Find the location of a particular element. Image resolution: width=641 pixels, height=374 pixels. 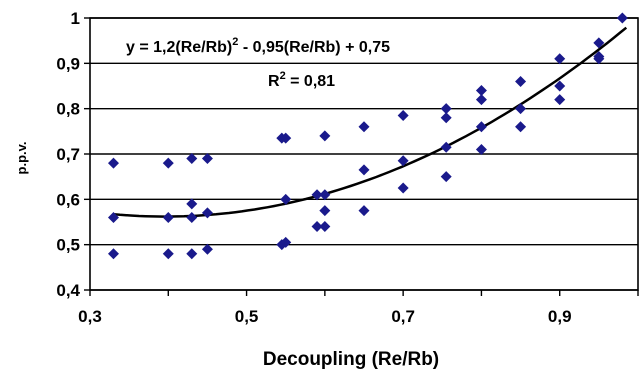

y-tick-labels: 0,4 0,5 0,6 0,7 0,8 0,9 1 is located at coordinates (68, 154).